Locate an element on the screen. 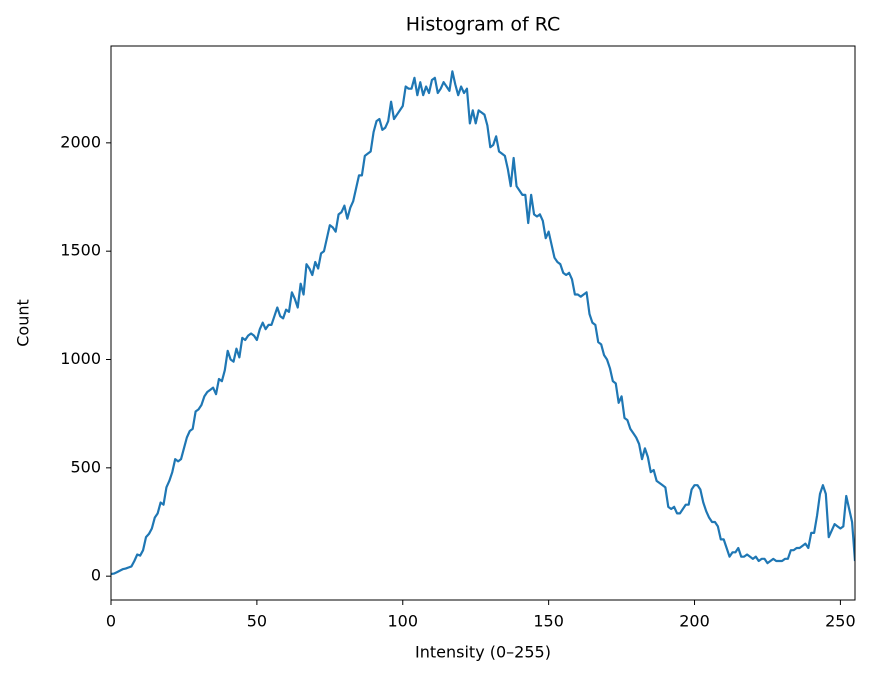  x-tick-label: 200 is located at coordinates (694, 621).